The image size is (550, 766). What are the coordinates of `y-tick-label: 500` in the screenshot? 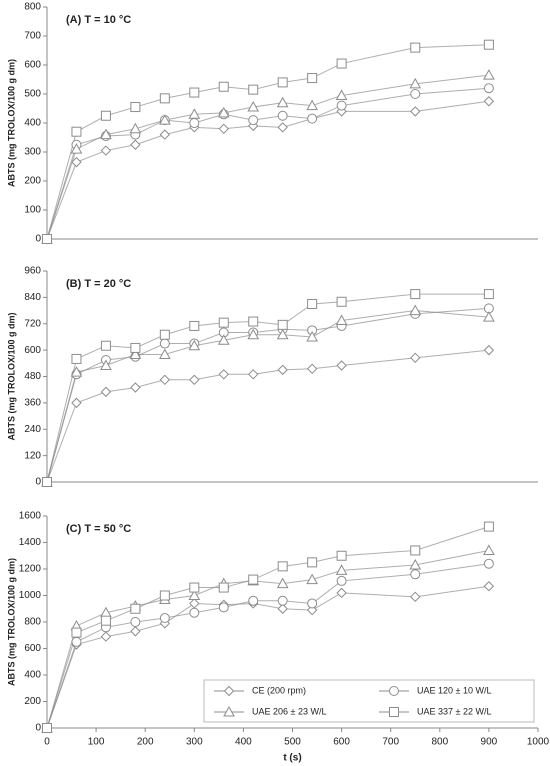 It's located at (32, 94).